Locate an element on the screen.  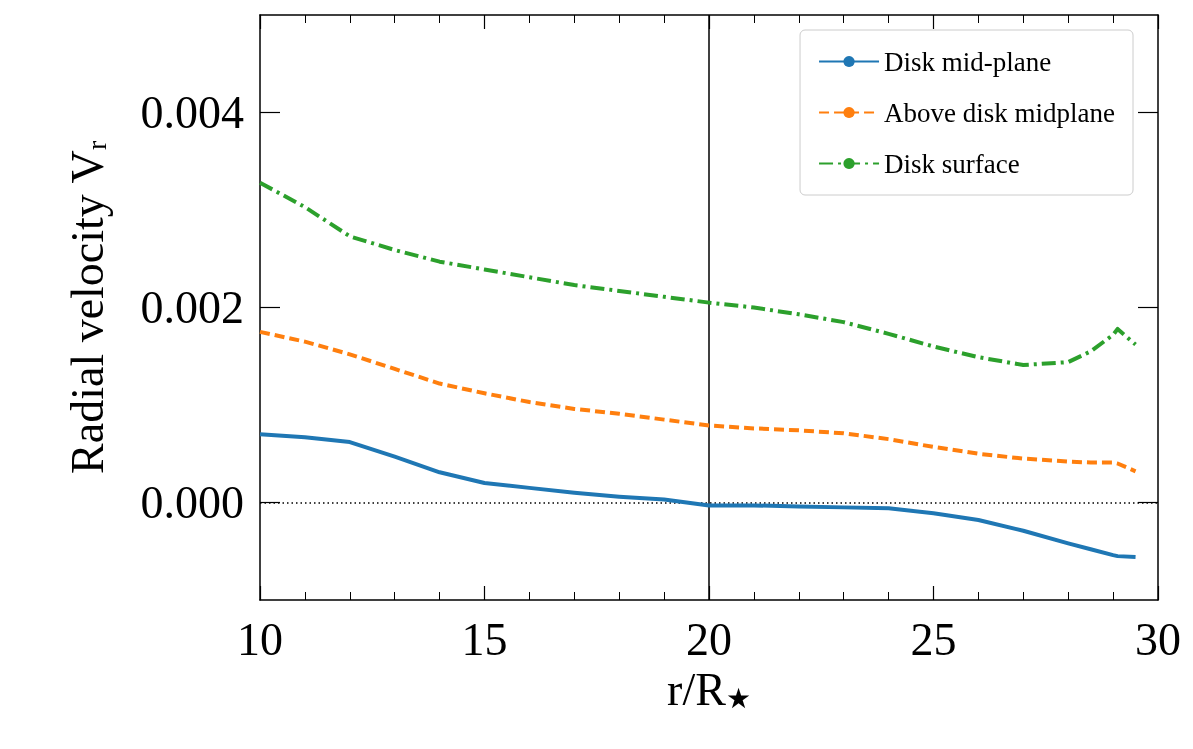
x-tick-label: 25 is located at coordinates (933, 639).